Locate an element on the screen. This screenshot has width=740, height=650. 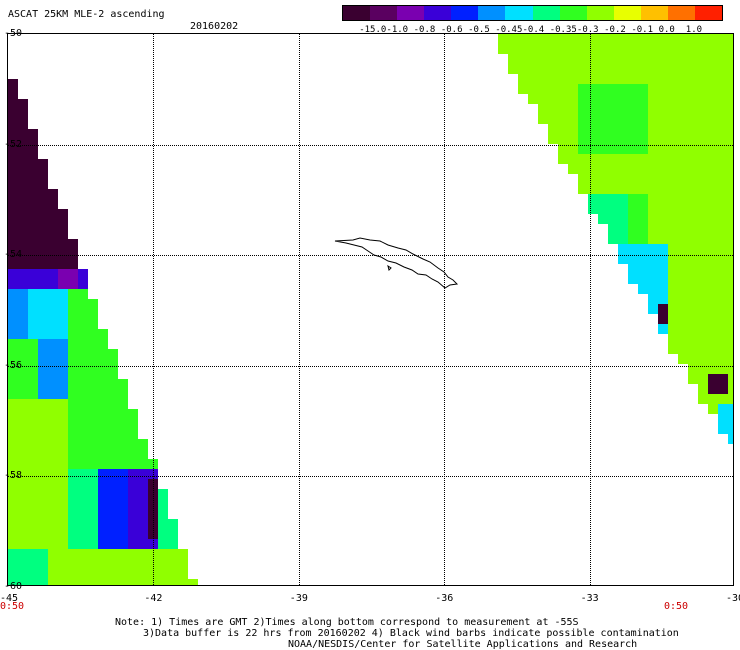
longitude-tick-label: -36 is located at coordinates (444, 598).